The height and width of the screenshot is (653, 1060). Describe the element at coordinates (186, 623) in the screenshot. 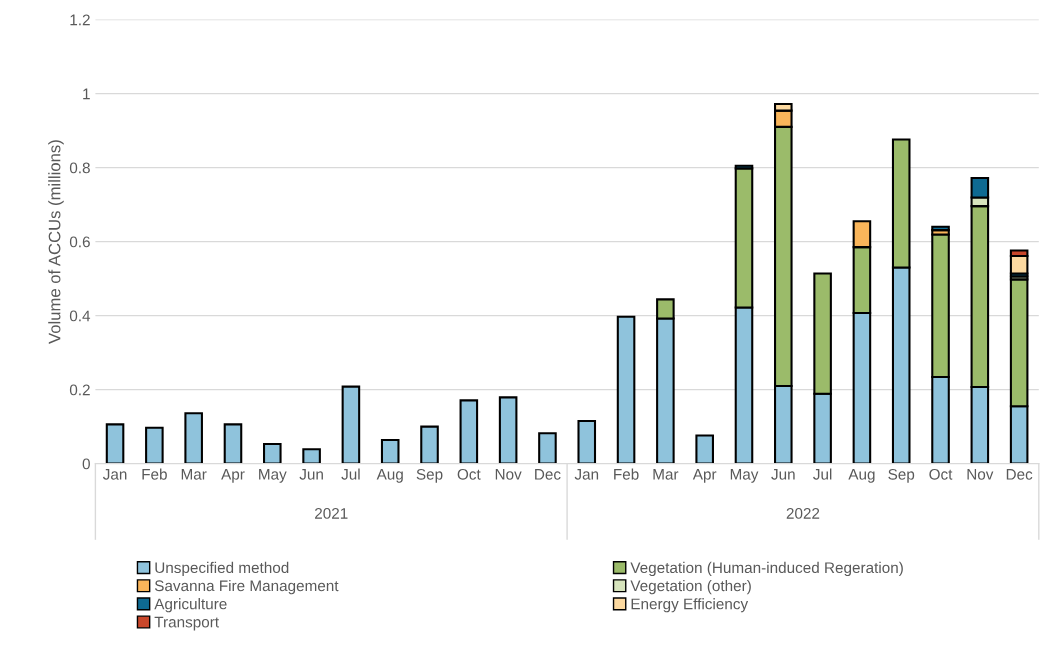

I see `legend-label: Transport` at that location.